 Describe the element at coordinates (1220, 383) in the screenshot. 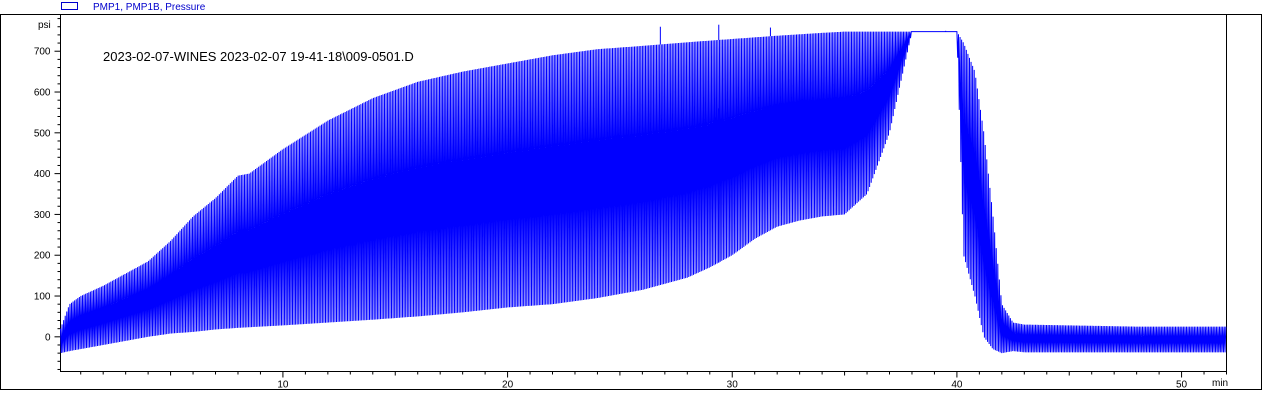

I see `x-axis-label: min` at that location.